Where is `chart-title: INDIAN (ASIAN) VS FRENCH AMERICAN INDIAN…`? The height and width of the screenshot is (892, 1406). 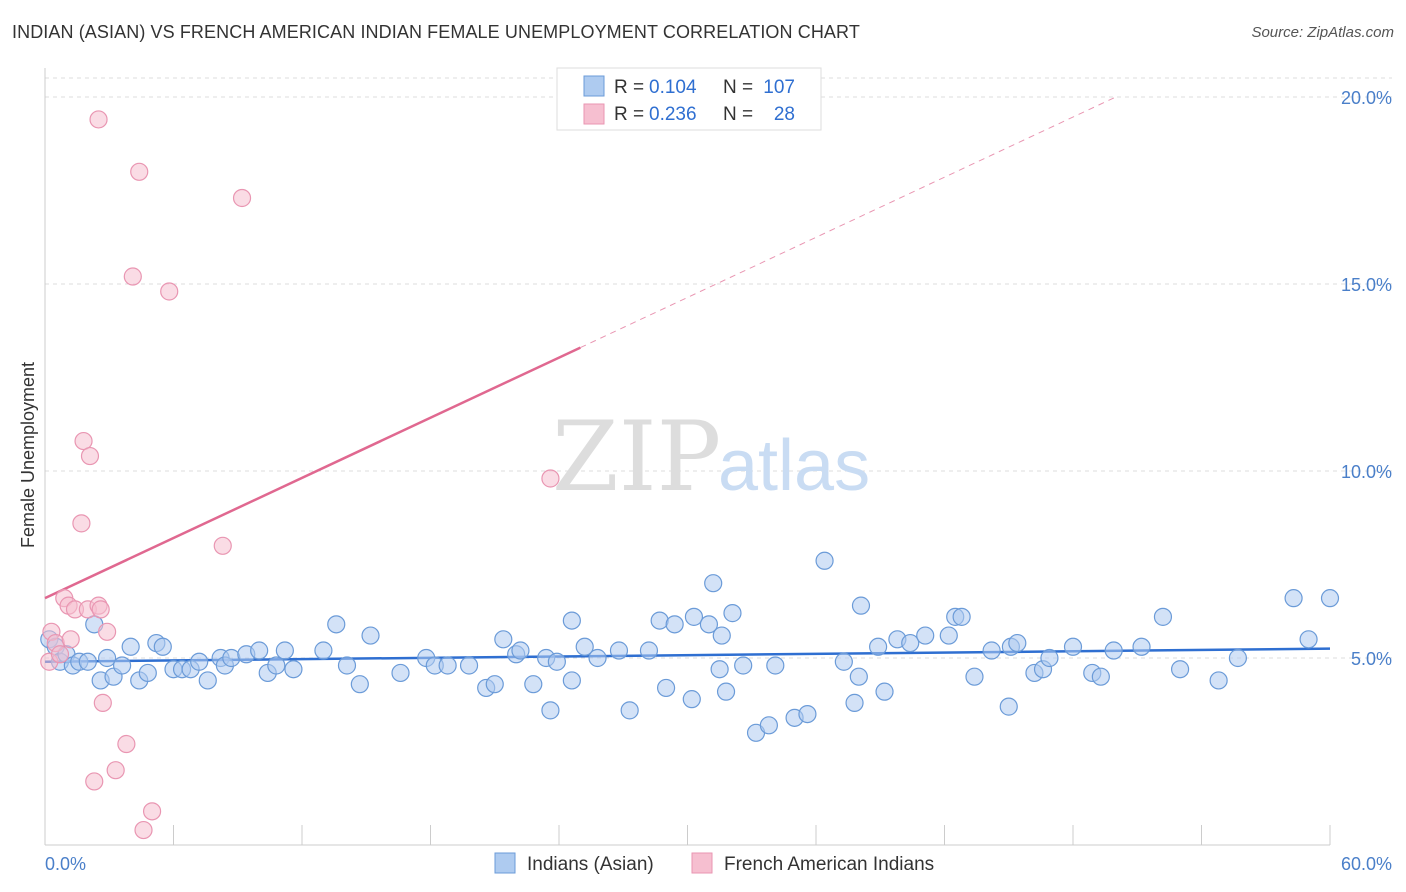
chart-title: INDIAN (ASIAN) VS FRENCH AMERICAN INDIAN… is located at coordinates (436, 32).